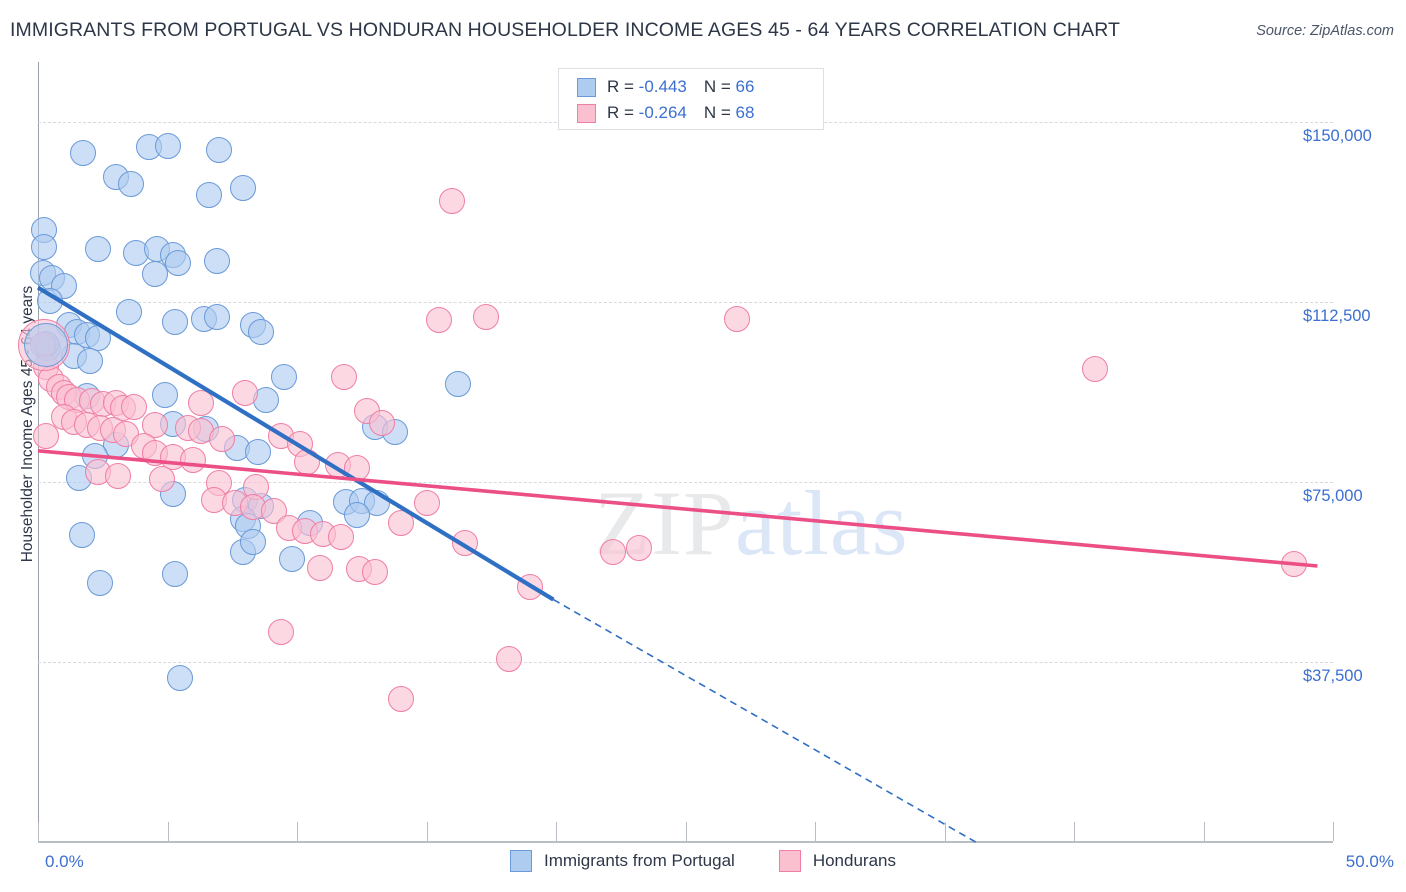 The height and width of the screenshot is (892, 1406). I want to click on stat-text-hondurans: R = -0.264 N = 68, so click(680, 113).